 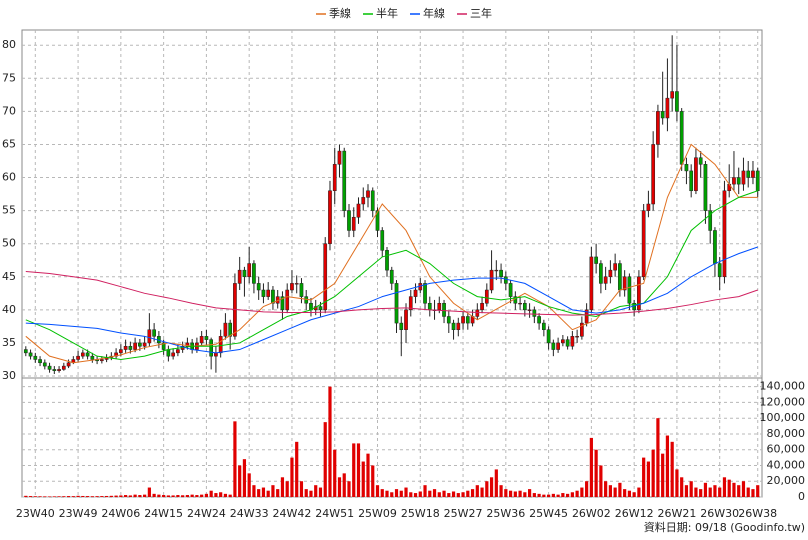 What do you see at coordinates (757, 513) in the screenshot?
I see `x-tick-label: 26W38` at bounding box center [757, 513].